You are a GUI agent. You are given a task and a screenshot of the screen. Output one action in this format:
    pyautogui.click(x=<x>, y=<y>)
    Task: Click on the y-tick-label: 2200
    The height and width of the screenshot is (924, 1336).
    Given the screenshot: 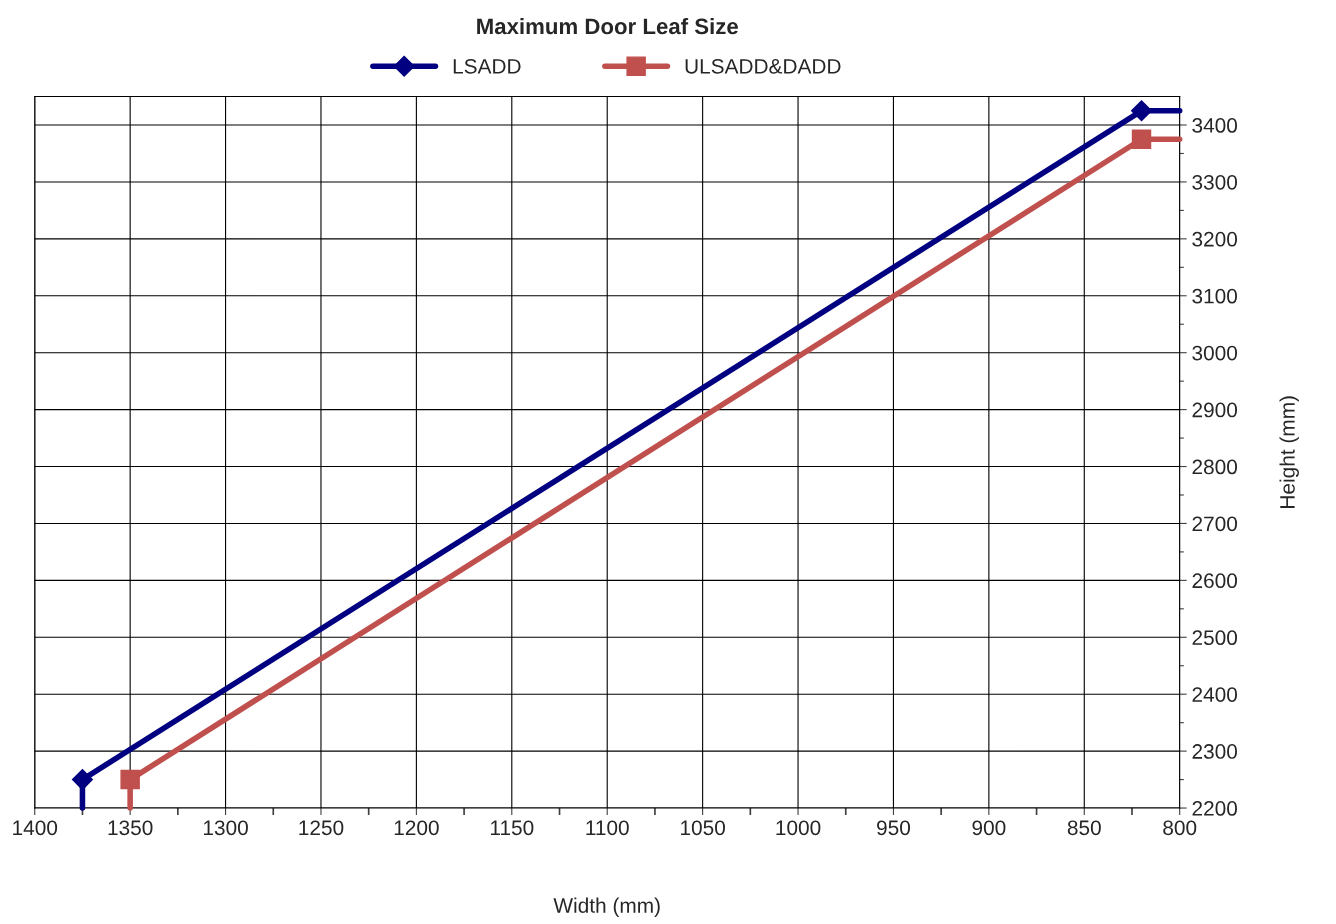 What is the action you would take?
    pyautogui.click(x=1215, y=808)
    